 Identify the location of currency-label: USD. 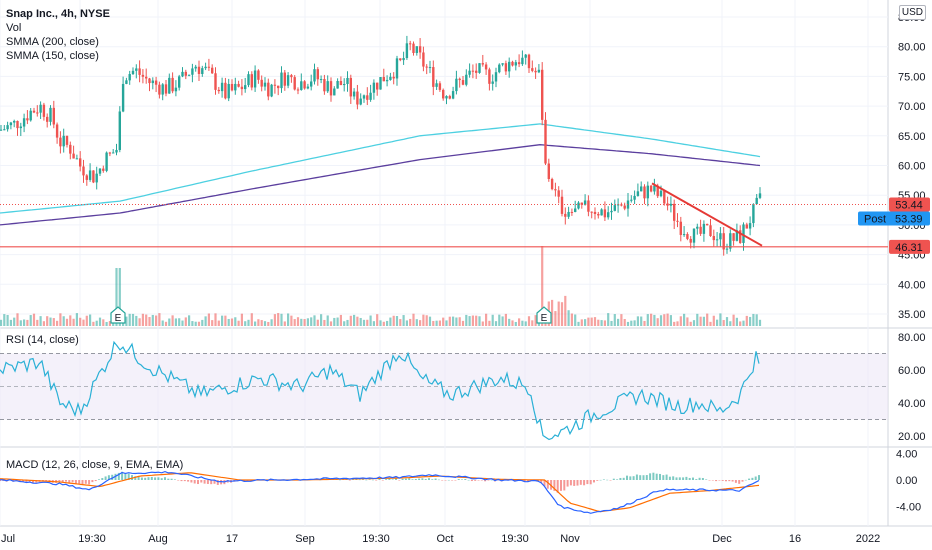
(912, 12).